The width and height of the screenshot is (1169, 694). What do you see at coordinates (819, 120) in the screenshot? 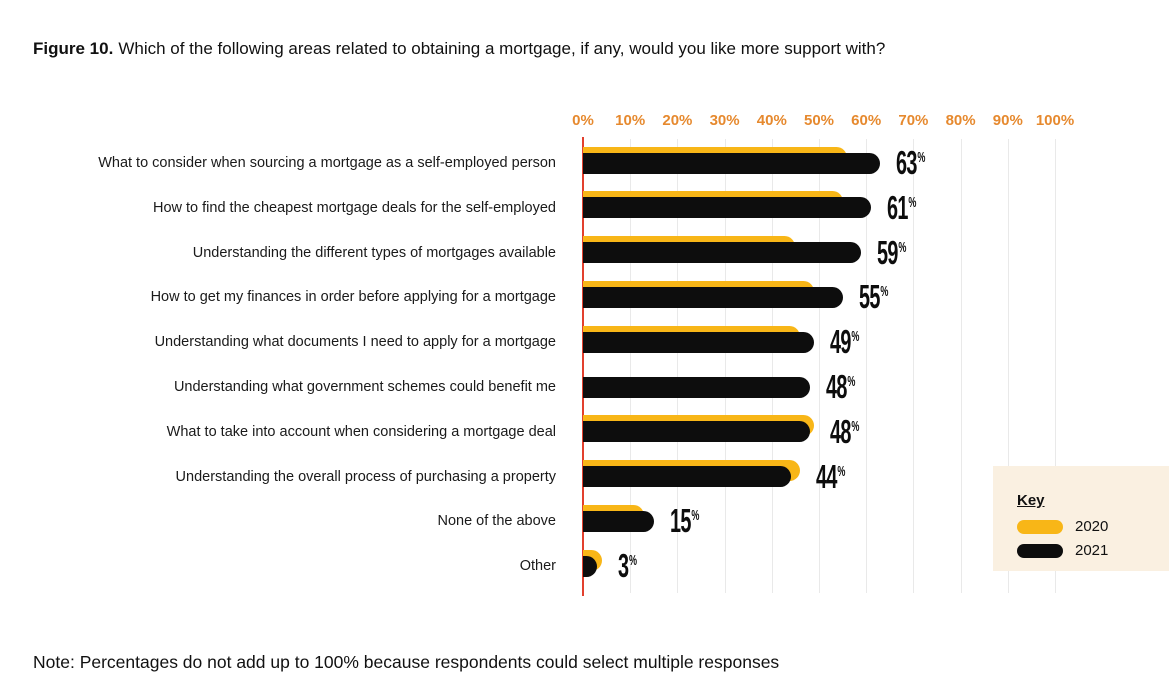
I see `x-tick-label: 50%` at bounding box center [819, 120].